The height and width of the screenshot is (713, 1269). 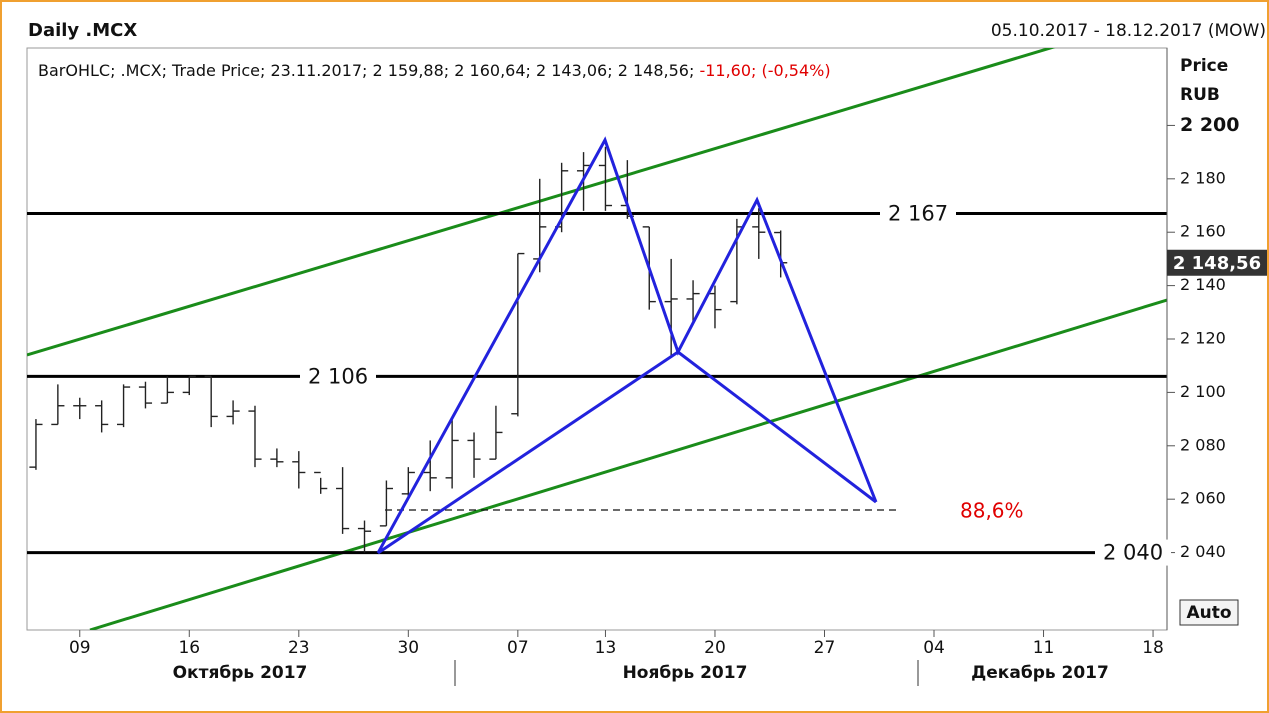 I want to click on y-tick-label: 2 080, so click(x=1203, y=444).